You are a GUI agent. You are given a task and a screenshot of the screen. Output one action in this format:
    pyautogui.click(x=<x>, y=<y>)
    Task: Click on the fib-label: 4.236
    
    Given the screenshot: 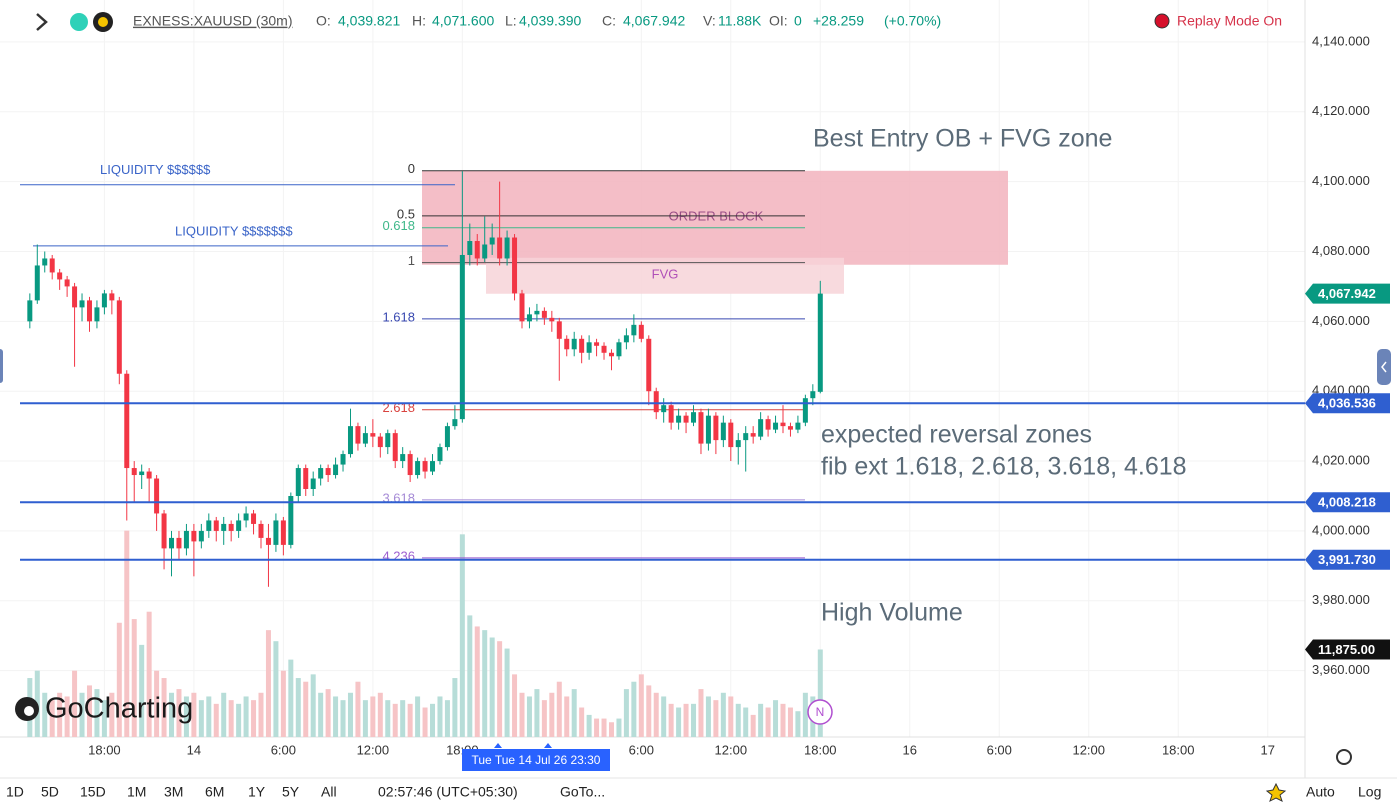 What is the action you would take?
    pyautogui.click(x=398, y=555)
    